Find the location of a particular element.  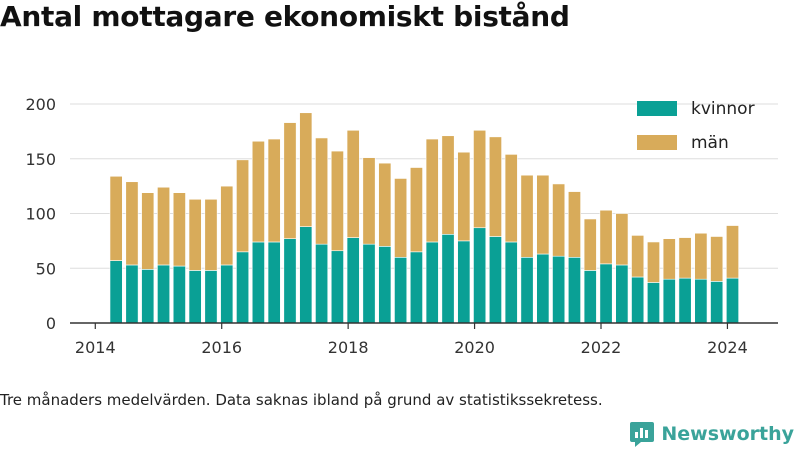

y-axis: 0 50 100 150 200 is located at coordinates (40, 214).